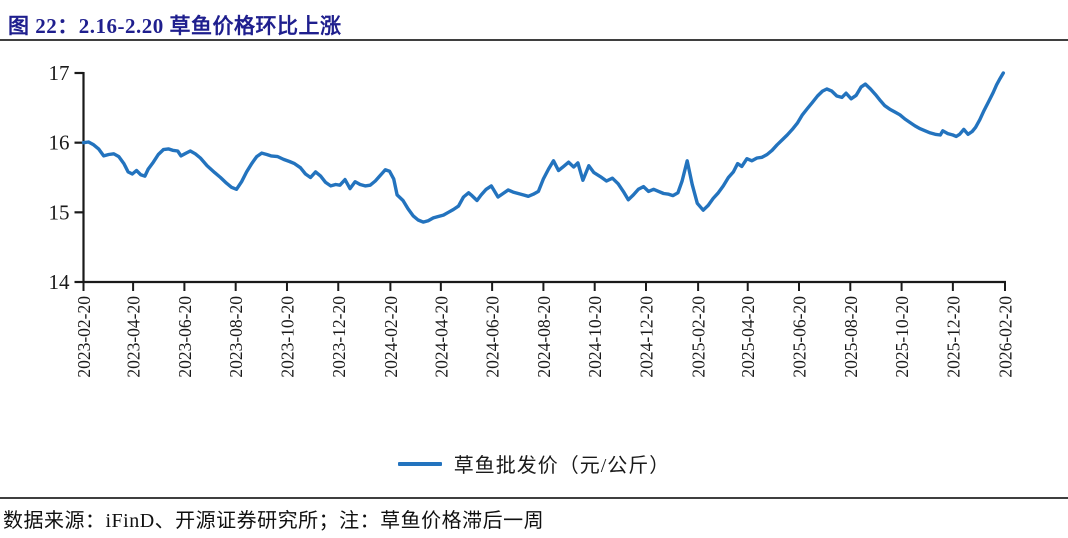 The image size is (1068, 538). I want to click on y-tick-label: 15, so click(59, 212).